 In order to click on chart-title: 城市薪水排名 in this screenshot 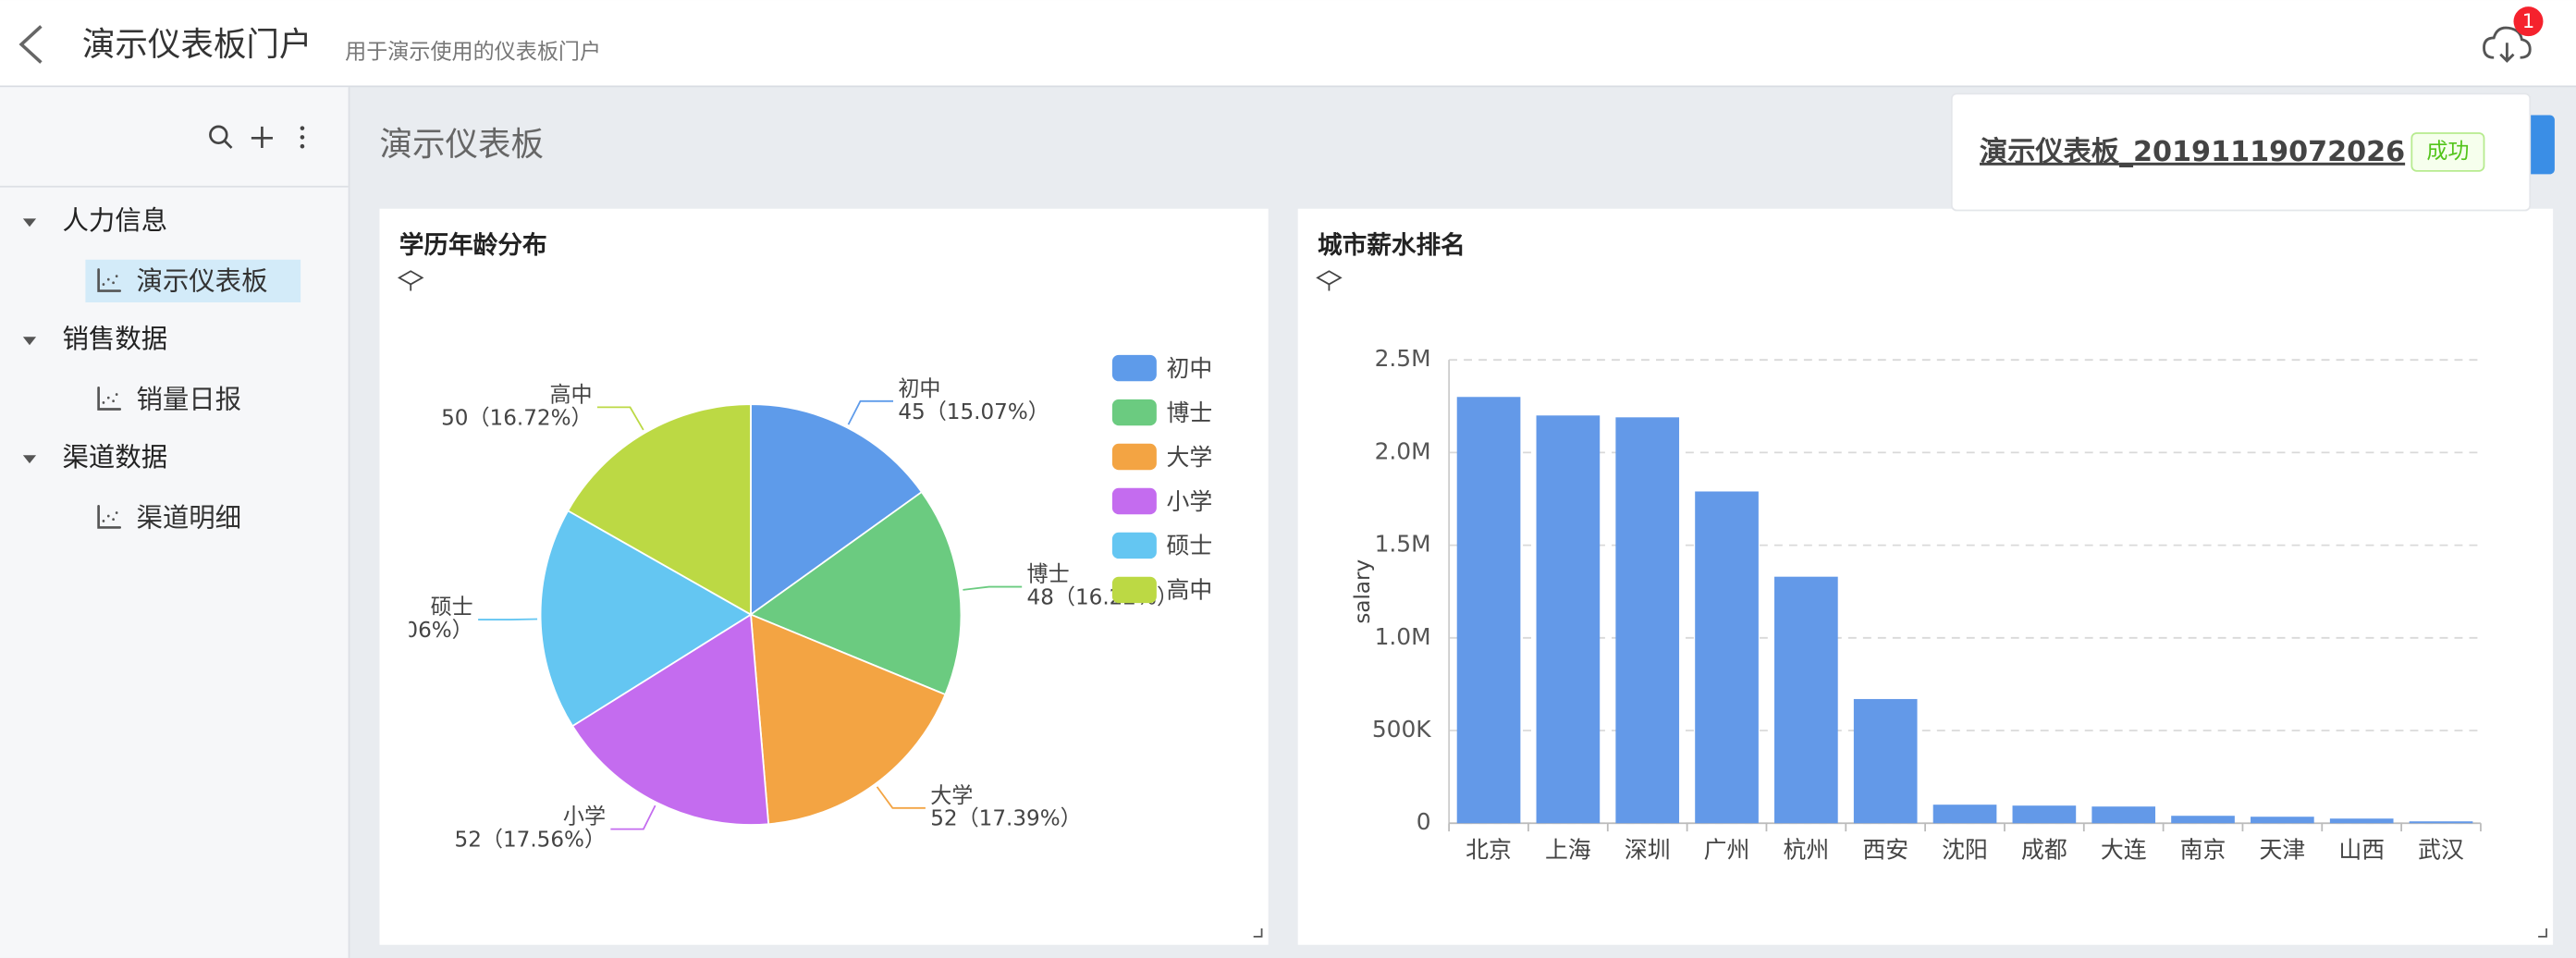, I will do `click(1392, 245)`.